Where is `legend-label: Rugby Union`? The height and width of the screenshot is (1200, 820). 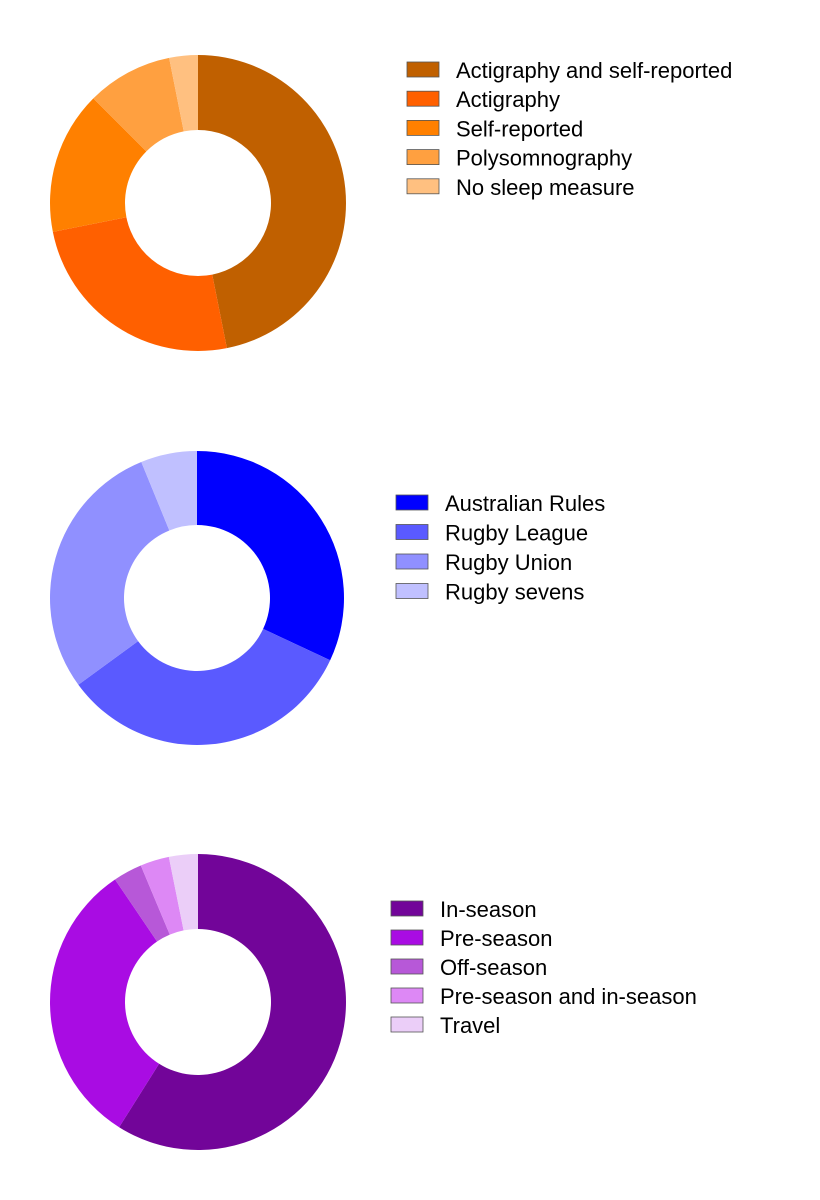
legend-label: Rugby Union is located at coordinates (508, 562).